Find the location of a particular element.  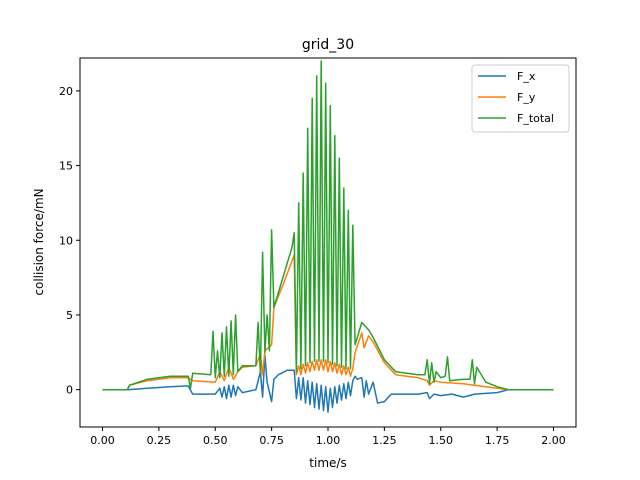

y-tick-label: 0 is located at coordinates (69, 390).